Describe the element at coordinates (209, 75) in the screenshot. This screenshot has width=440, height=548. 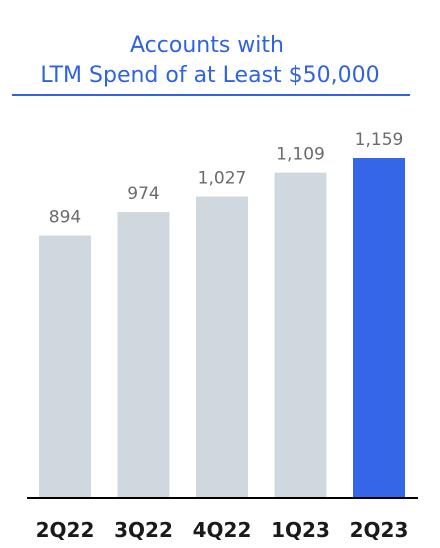
I see `chart-title-line-2: LTM Spend of at Least $50,000` at that location.